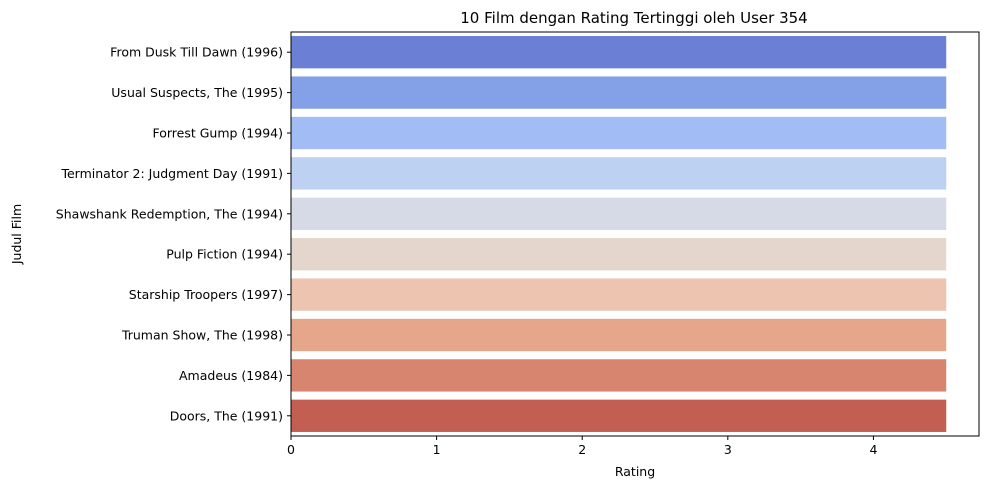  What do you see at coordinates (206, 294) in the screenshot?
I see `y-tick-label: Starship Troopers (1997)` at bounding box center [206, 294].